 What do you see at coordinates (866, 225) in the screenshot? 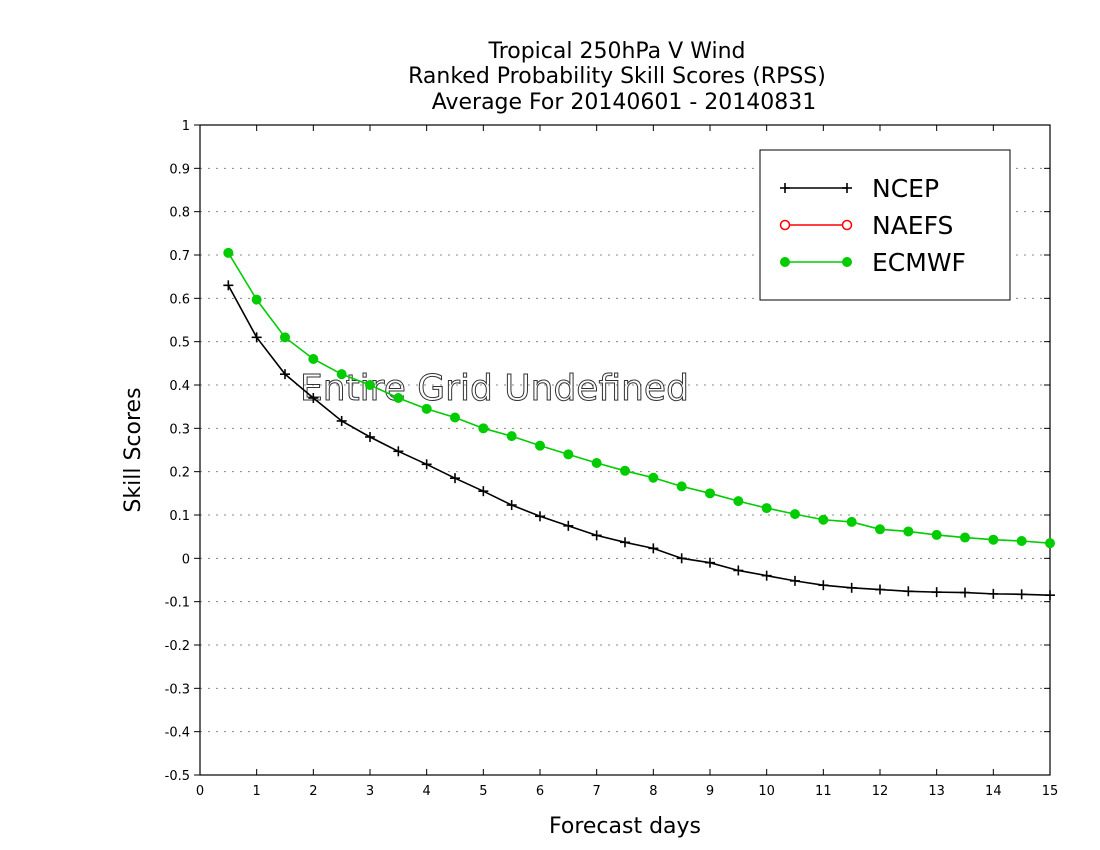
I see `legend-item-naefs: NAEFS` at bounding box center [866, 225].